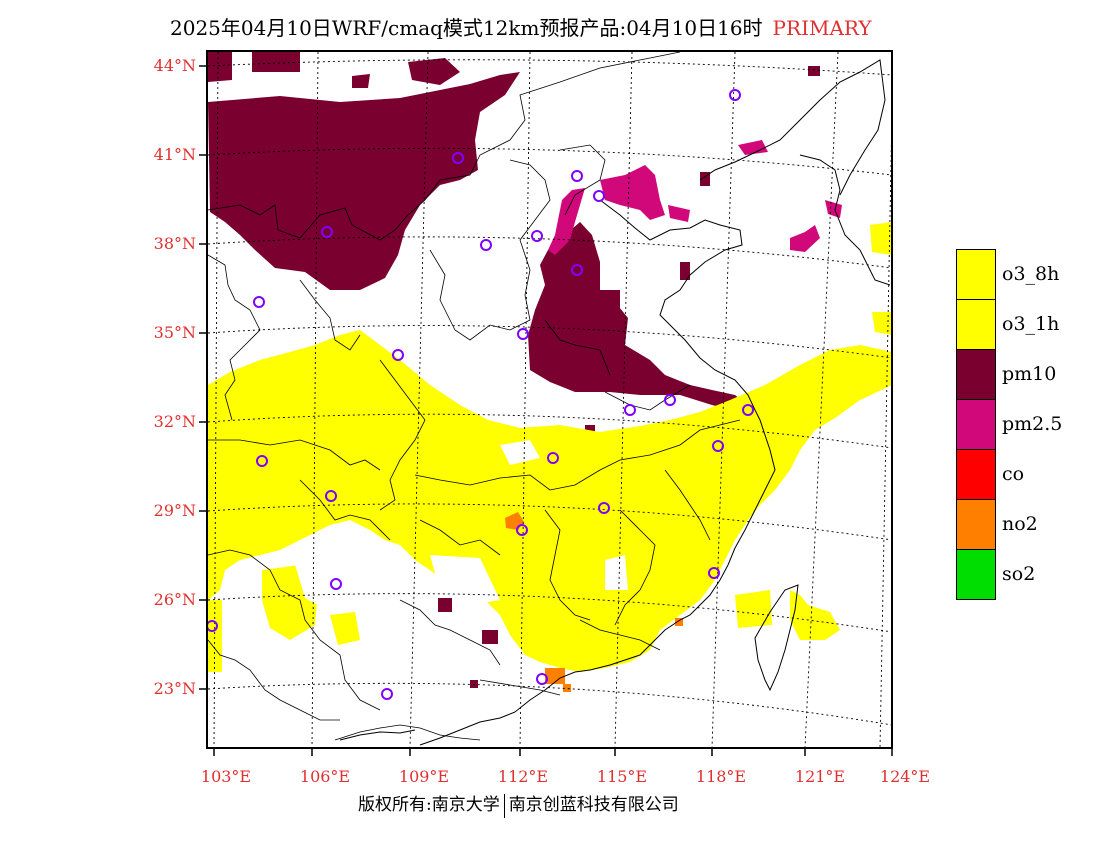 Image resolution: width=1100 pixels, height=850 pixels. Describe the element at coordinates (523, 776) in the screenshot. I see `lon-label: 112°E` at that location.